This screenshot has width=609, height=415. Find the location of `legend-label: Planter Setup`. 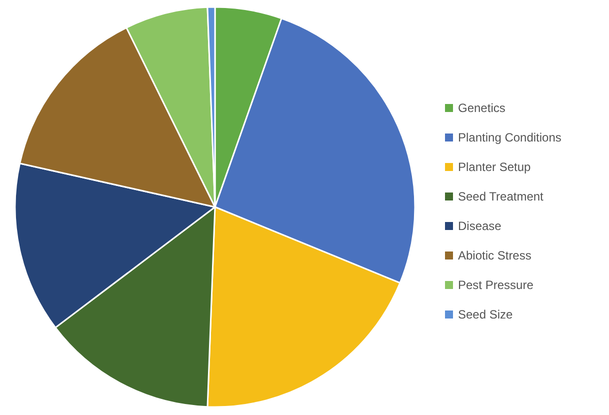

legend-label: Planter Setup is located at coordinates (495, 167).